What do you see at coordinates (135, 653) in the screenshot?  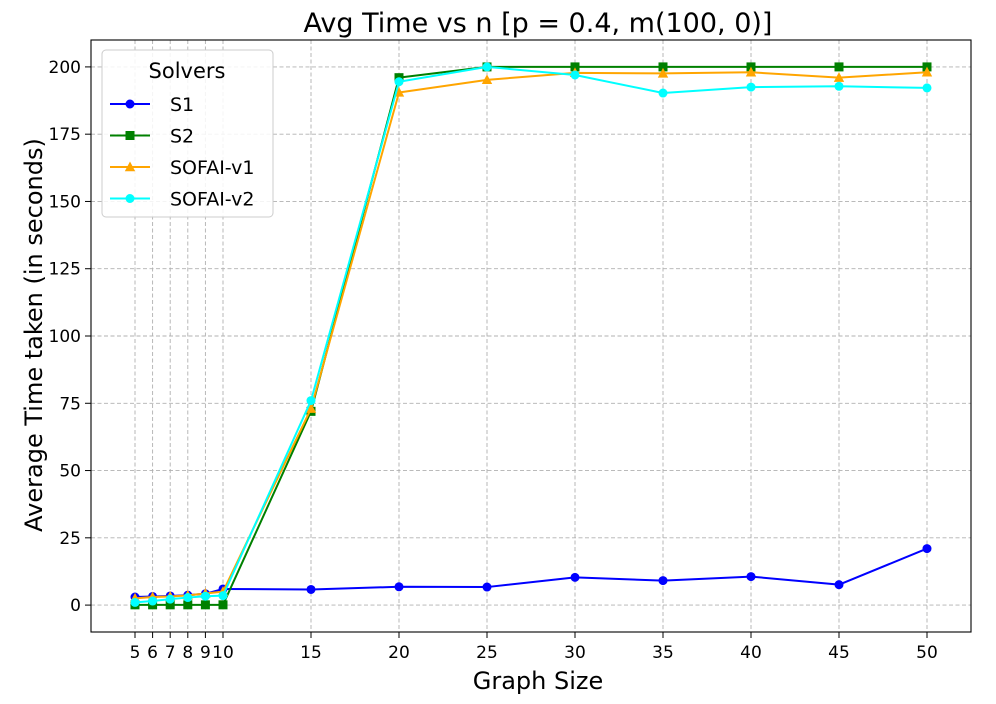 I see `x-tick-label: 5` at bounding box center [135, 653].